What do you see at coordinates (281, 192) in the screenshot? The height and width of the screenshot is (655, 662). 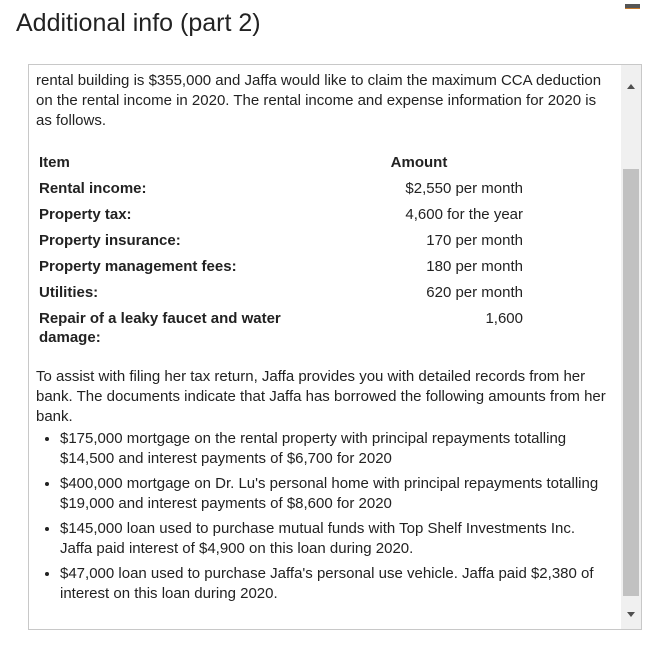 I see `table-row: Rental income: $2,550 per month` at bounding box center [281, 192].